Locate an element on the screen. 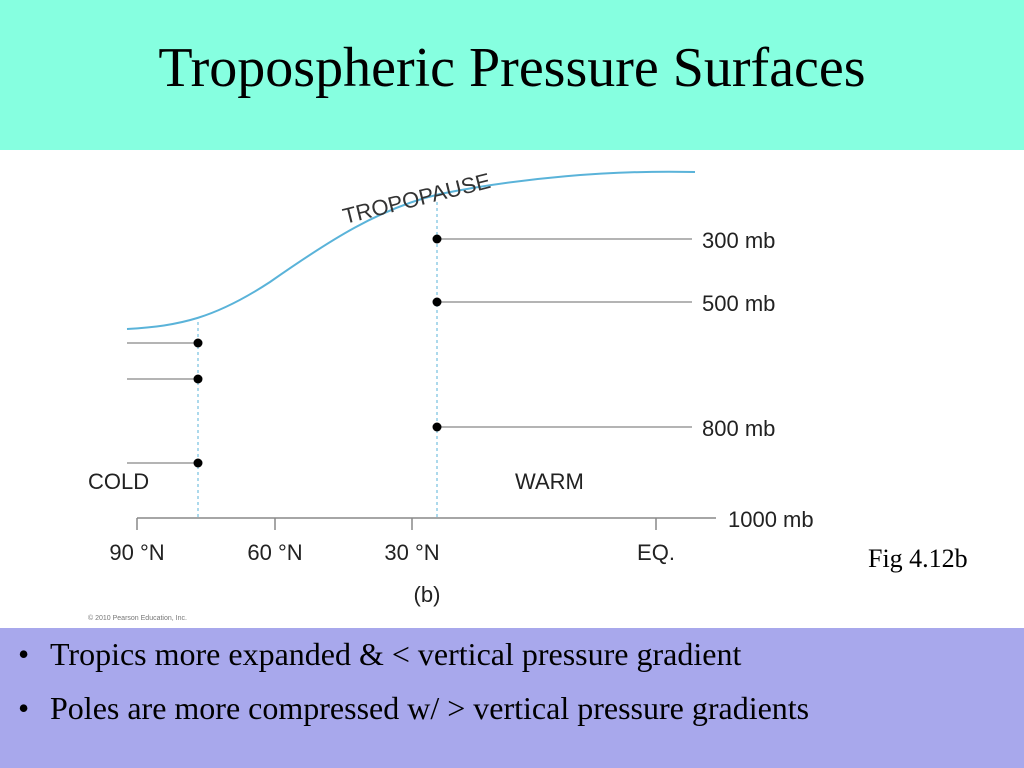 The height and width of the screenshot is (768, 1024). level-label-500mb: 500 mb is located at coordinates (738, 303).